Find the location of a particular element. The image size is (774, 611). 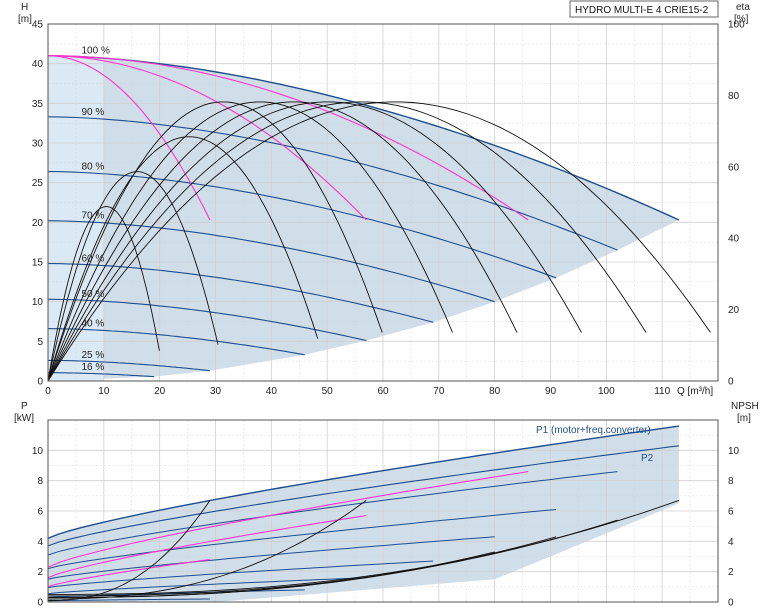

speed-label: 25 % is located at coordinates (93, 355).